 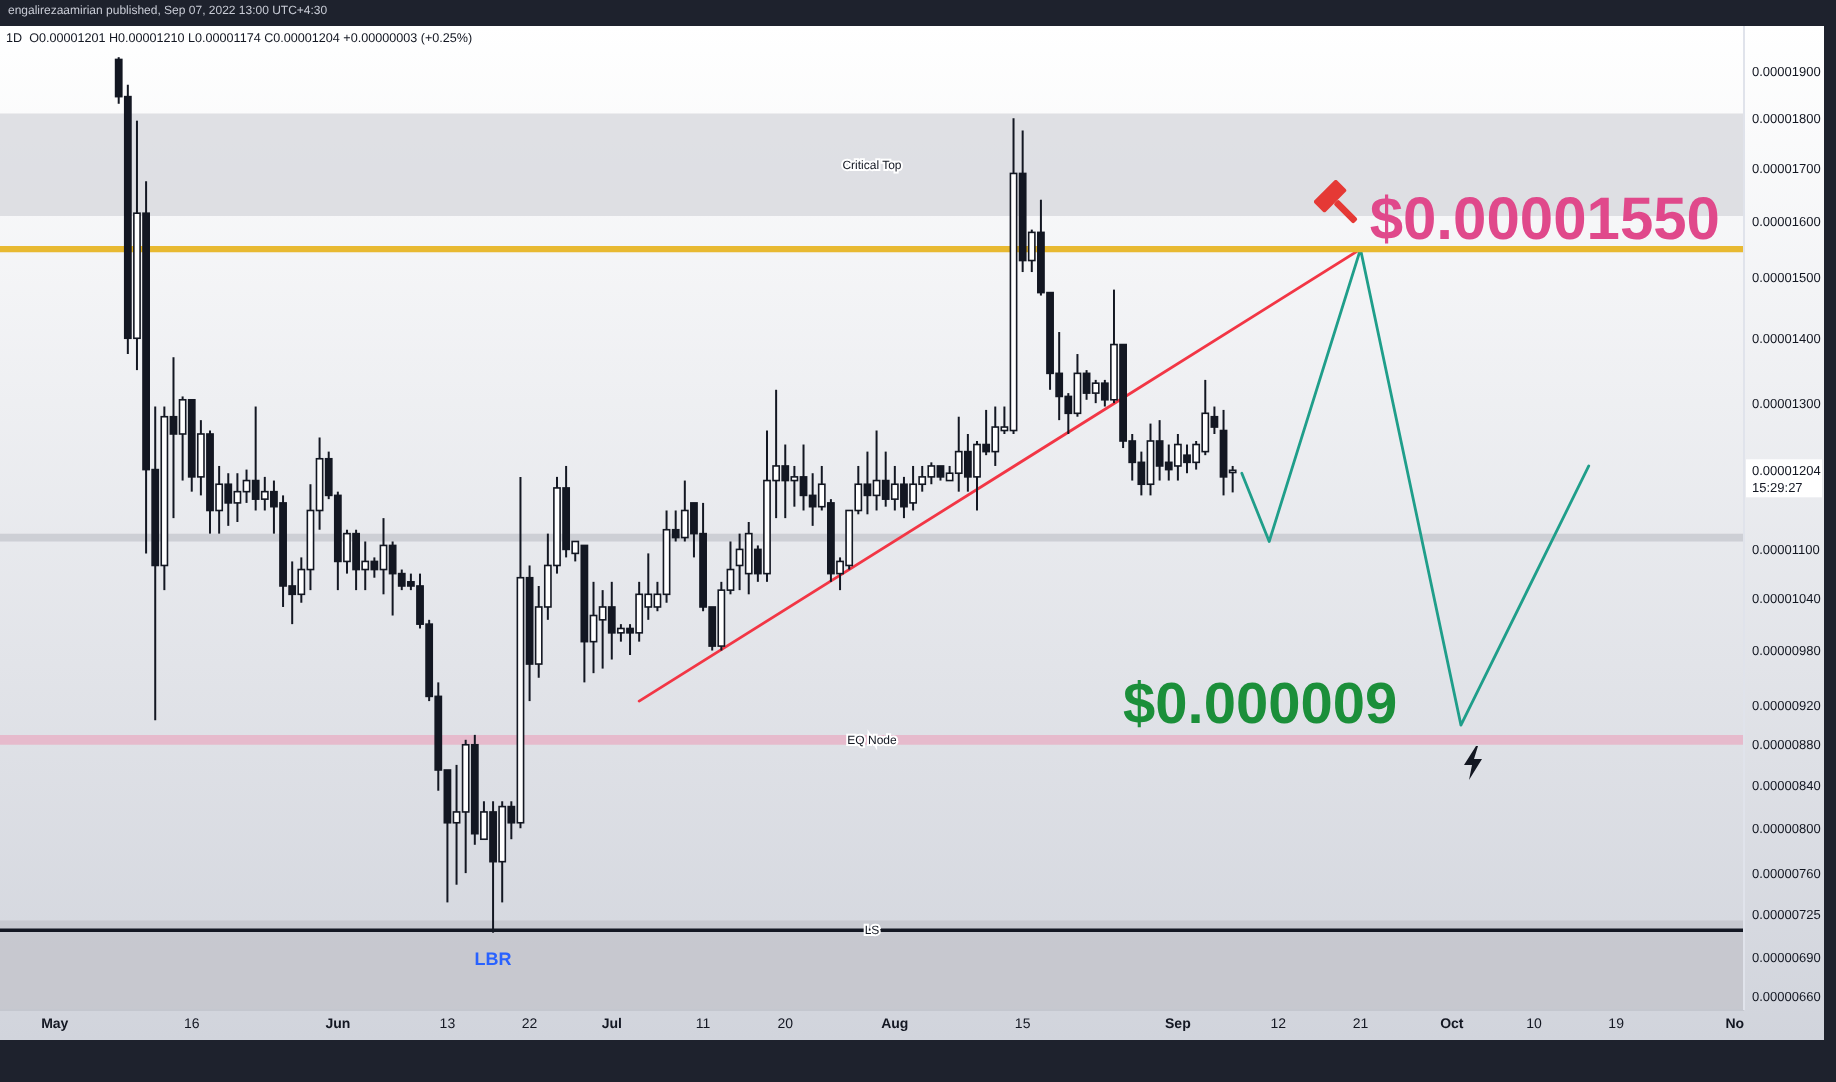 I want to click on annotation: $0.000009, so click(x=1260, y=705).